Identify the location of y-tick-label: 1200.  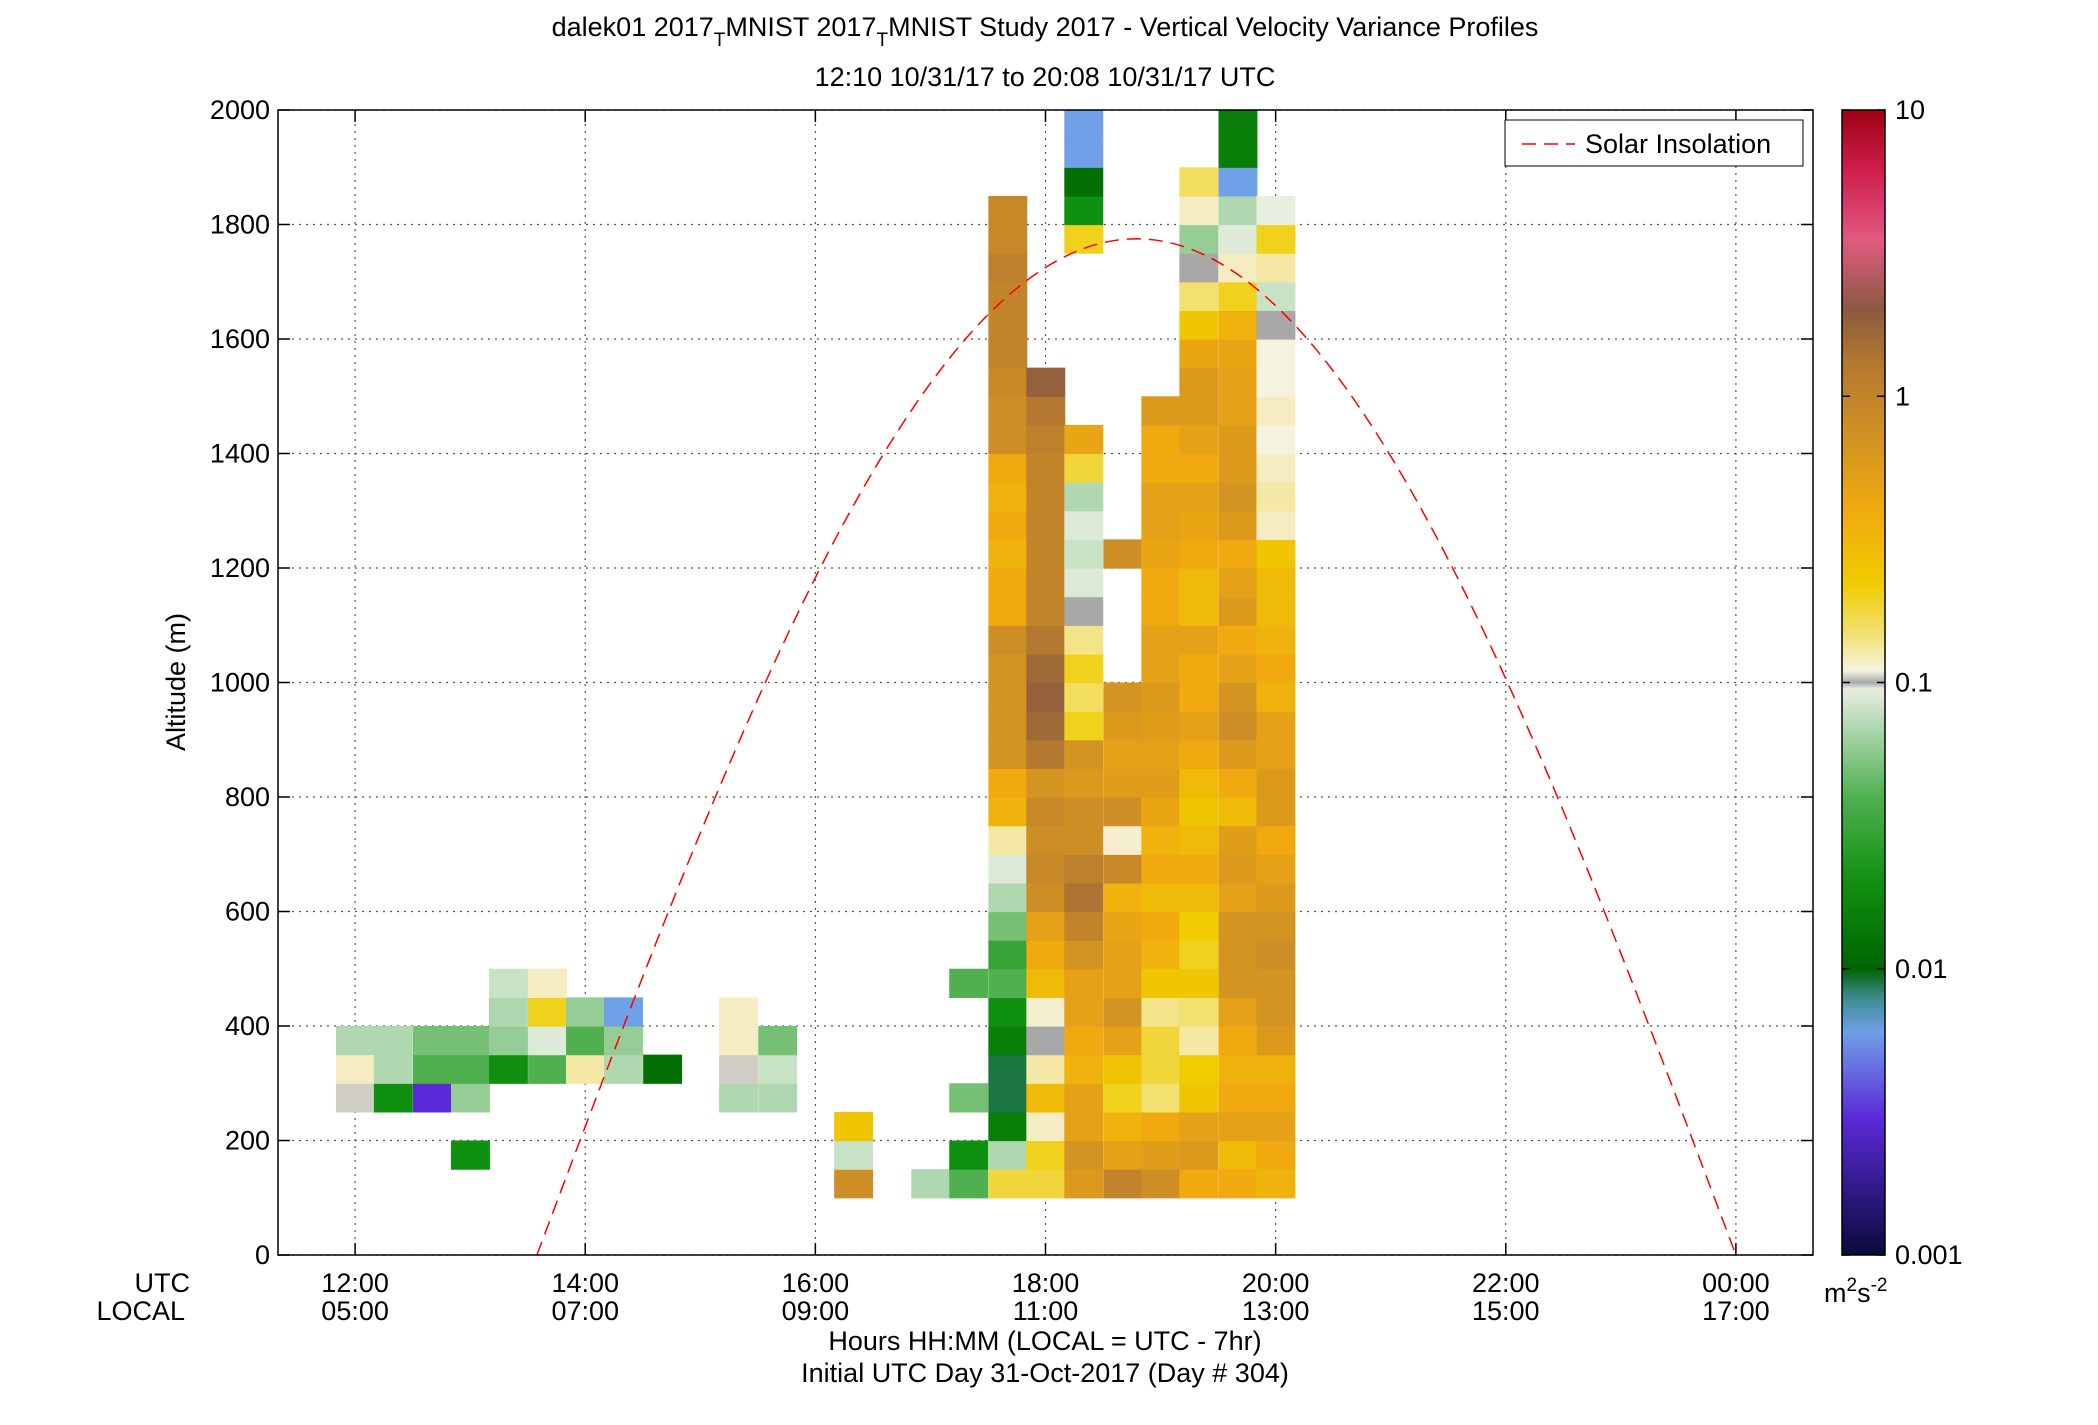
(240, 568).